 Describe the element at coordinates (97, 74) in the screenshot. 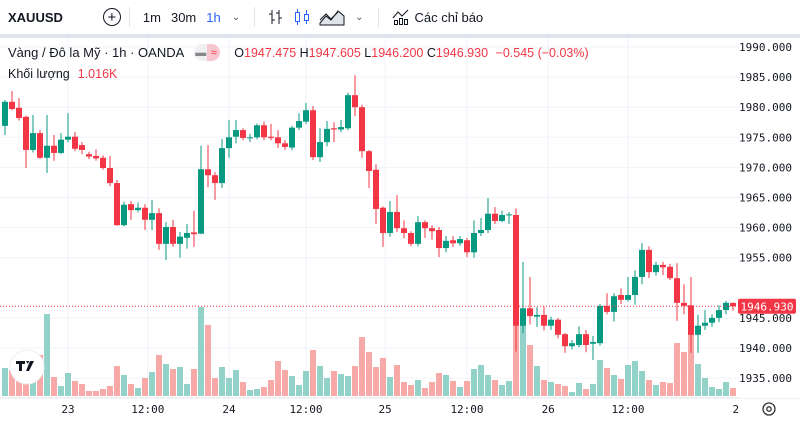

I see `volume-value: 1.016K` at that location.